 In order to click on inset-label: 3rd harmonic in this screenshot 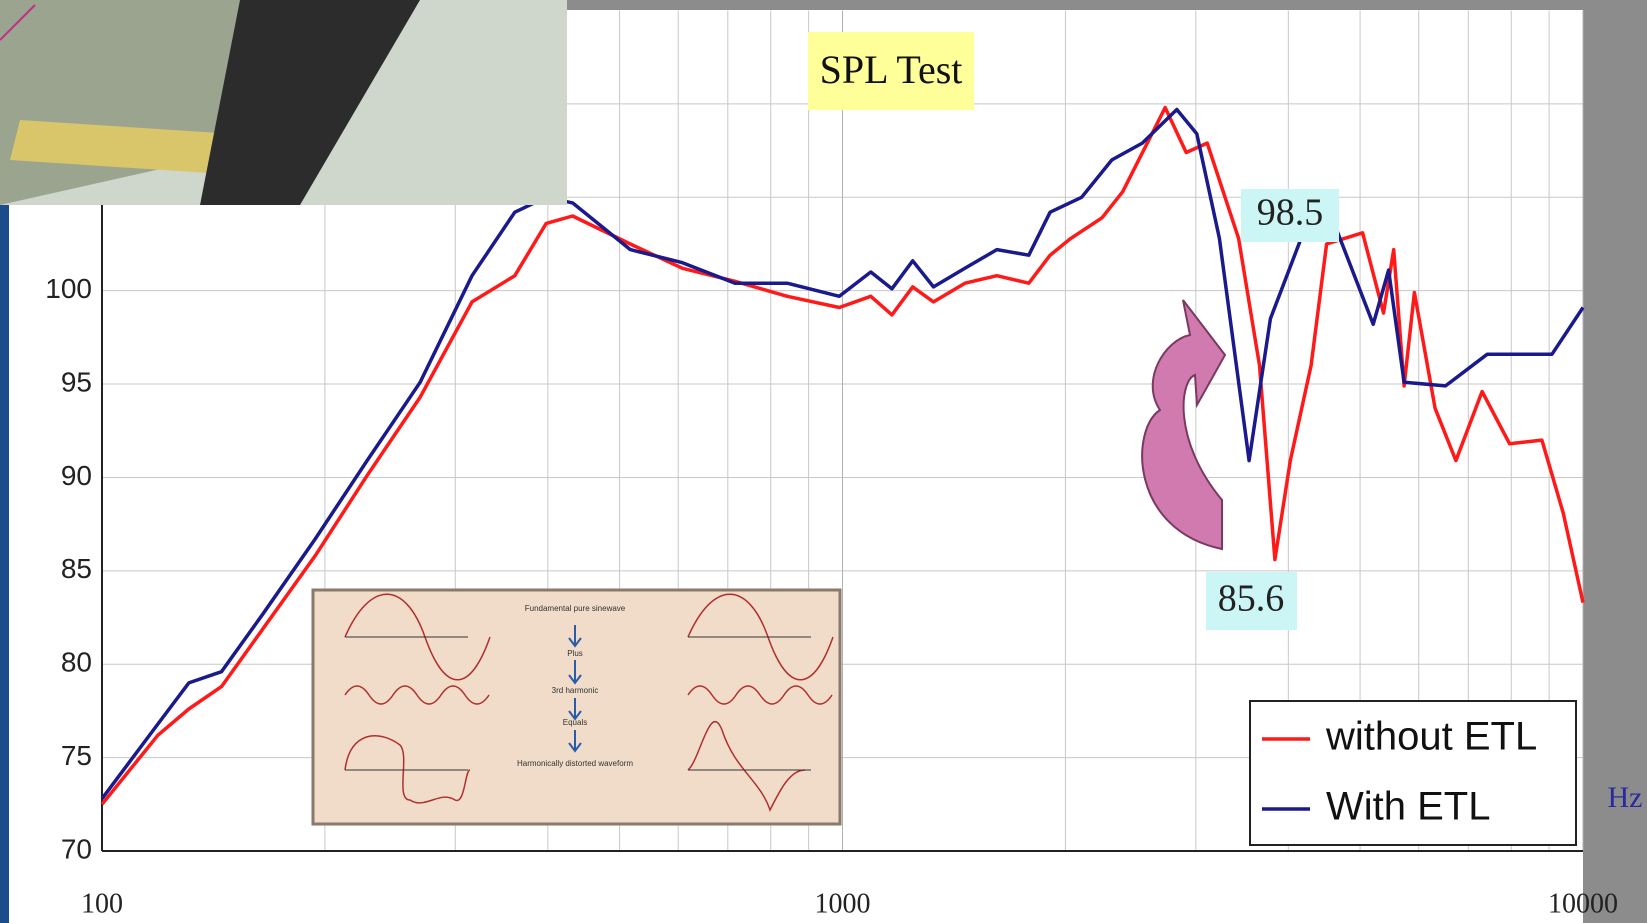, I will do `click(575, 690)`.